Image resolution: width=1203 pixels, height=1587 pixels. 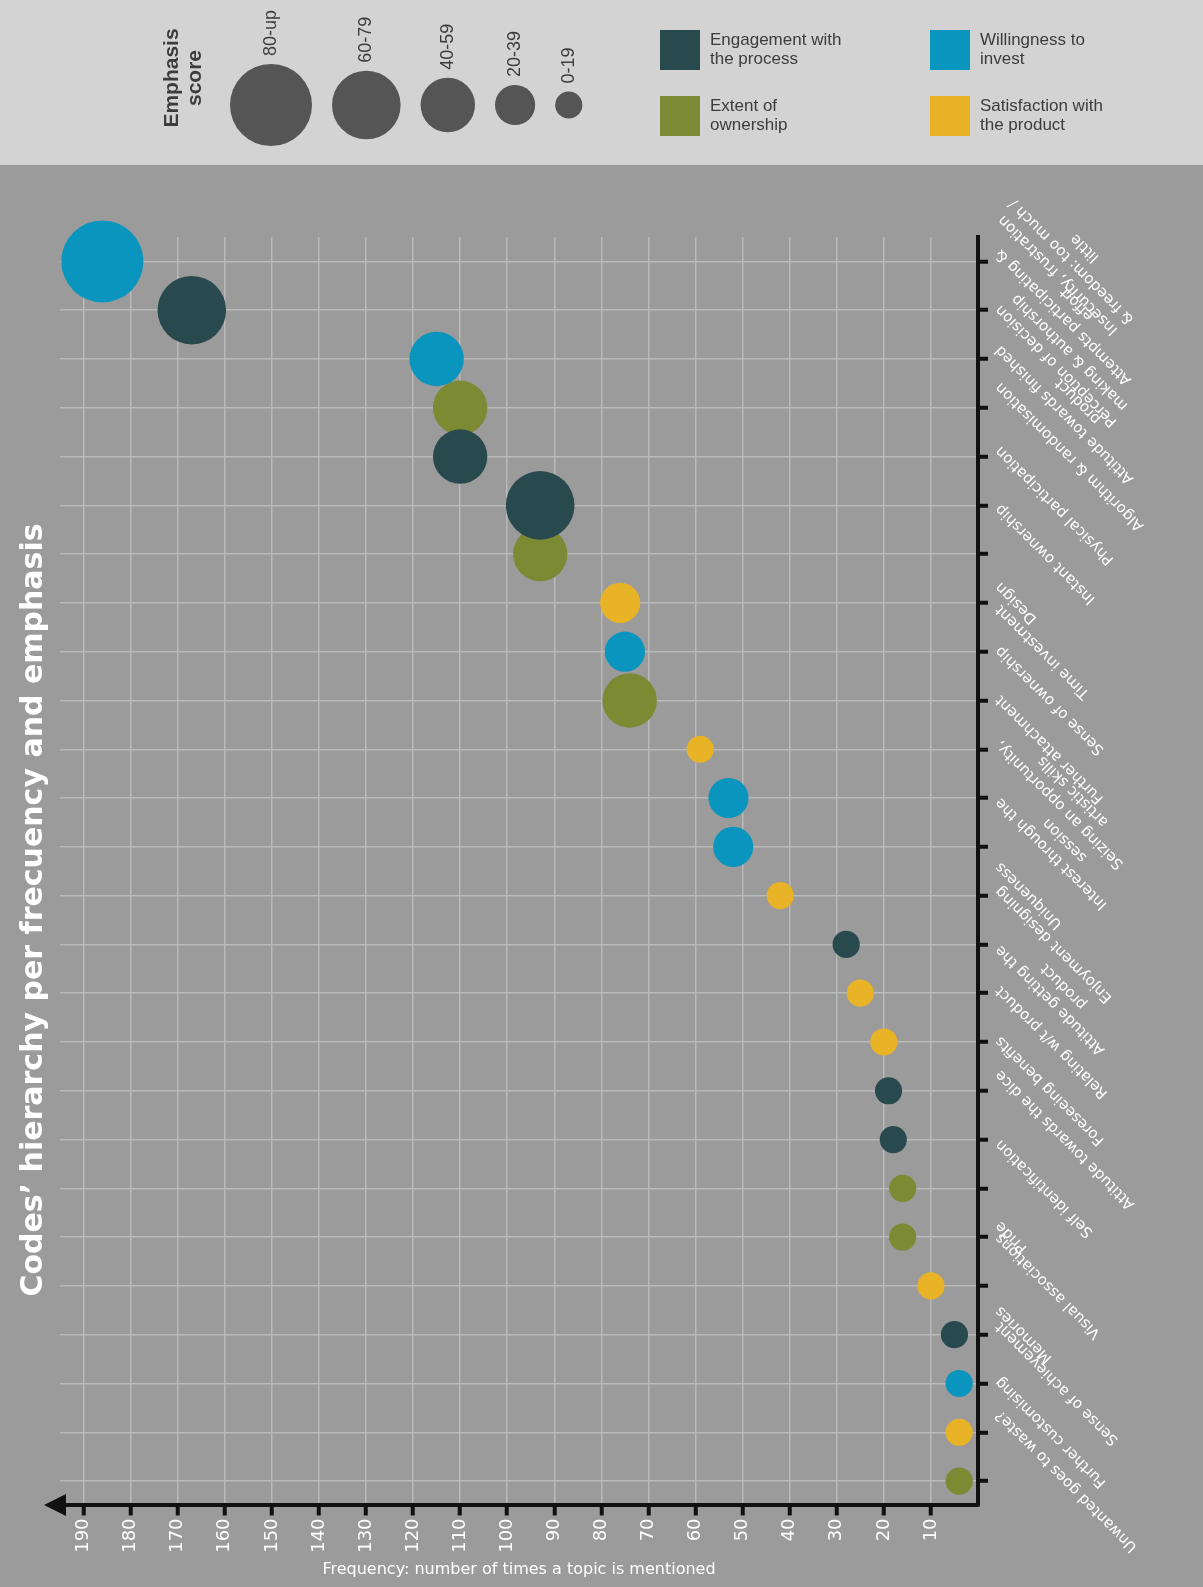 I want to click on legend-label: Extent of ownership, so click(x=749, y=115).